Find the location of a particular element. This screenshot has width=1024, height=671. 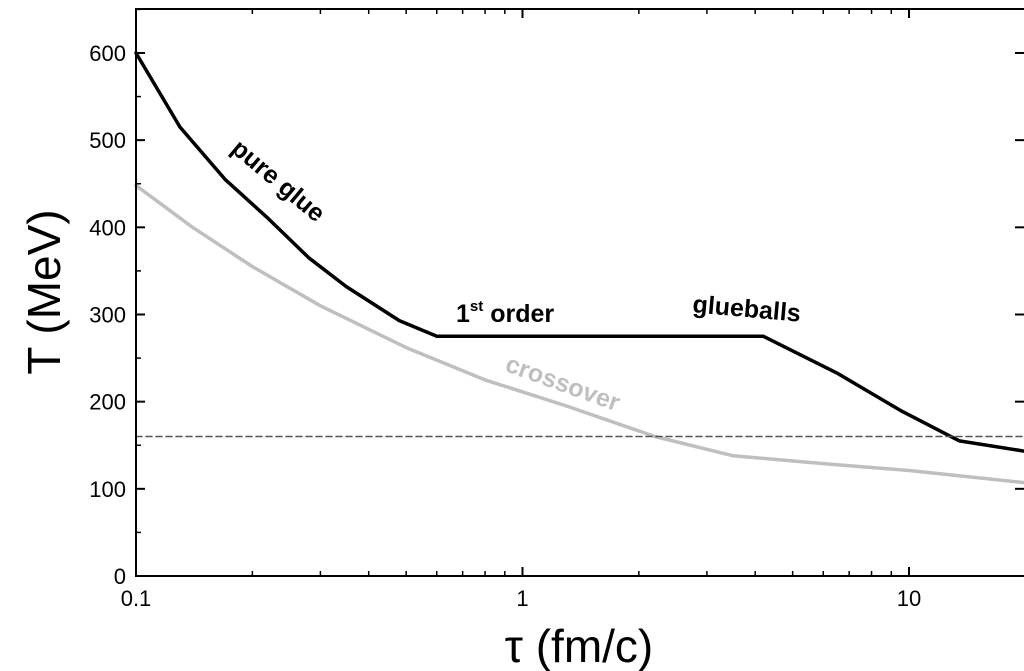

annotation-first-order: 1st order is located at coordinates (505, 313).